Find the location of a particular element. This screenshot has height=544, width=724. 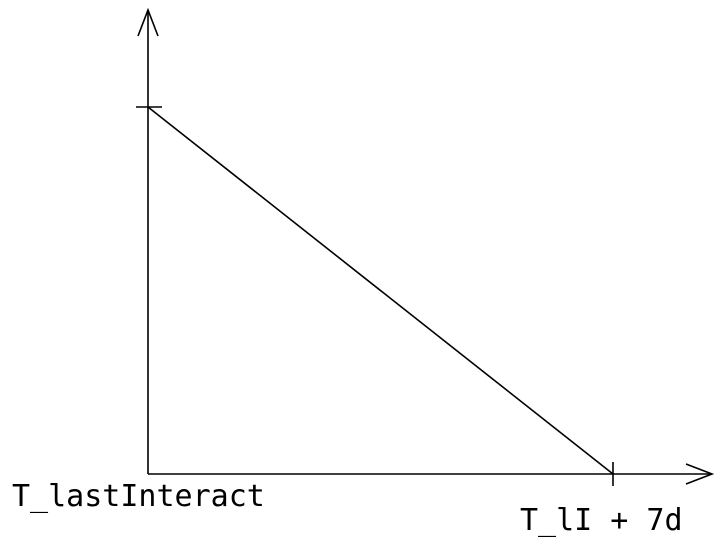

x-tick-label-end: T_lI + 7d is located at coordinates (601, 520).